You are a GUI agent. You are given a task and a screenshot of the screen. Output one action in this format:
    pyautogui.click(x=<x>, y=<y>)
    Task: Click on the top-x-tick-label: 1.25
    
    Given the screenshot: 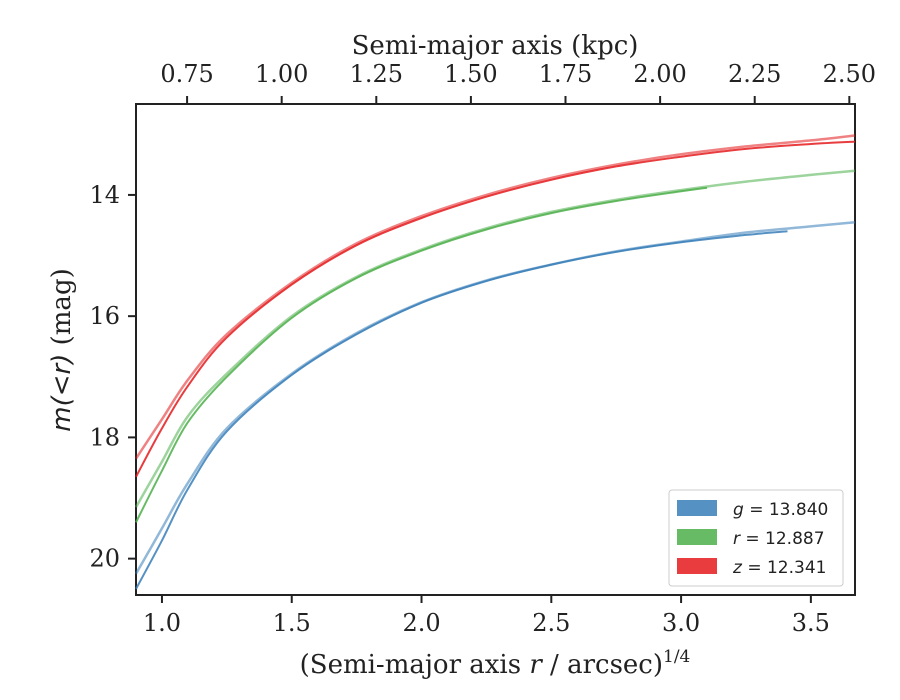 What is the action you would take?
    pyautogui.click(x=376, y=74)
    